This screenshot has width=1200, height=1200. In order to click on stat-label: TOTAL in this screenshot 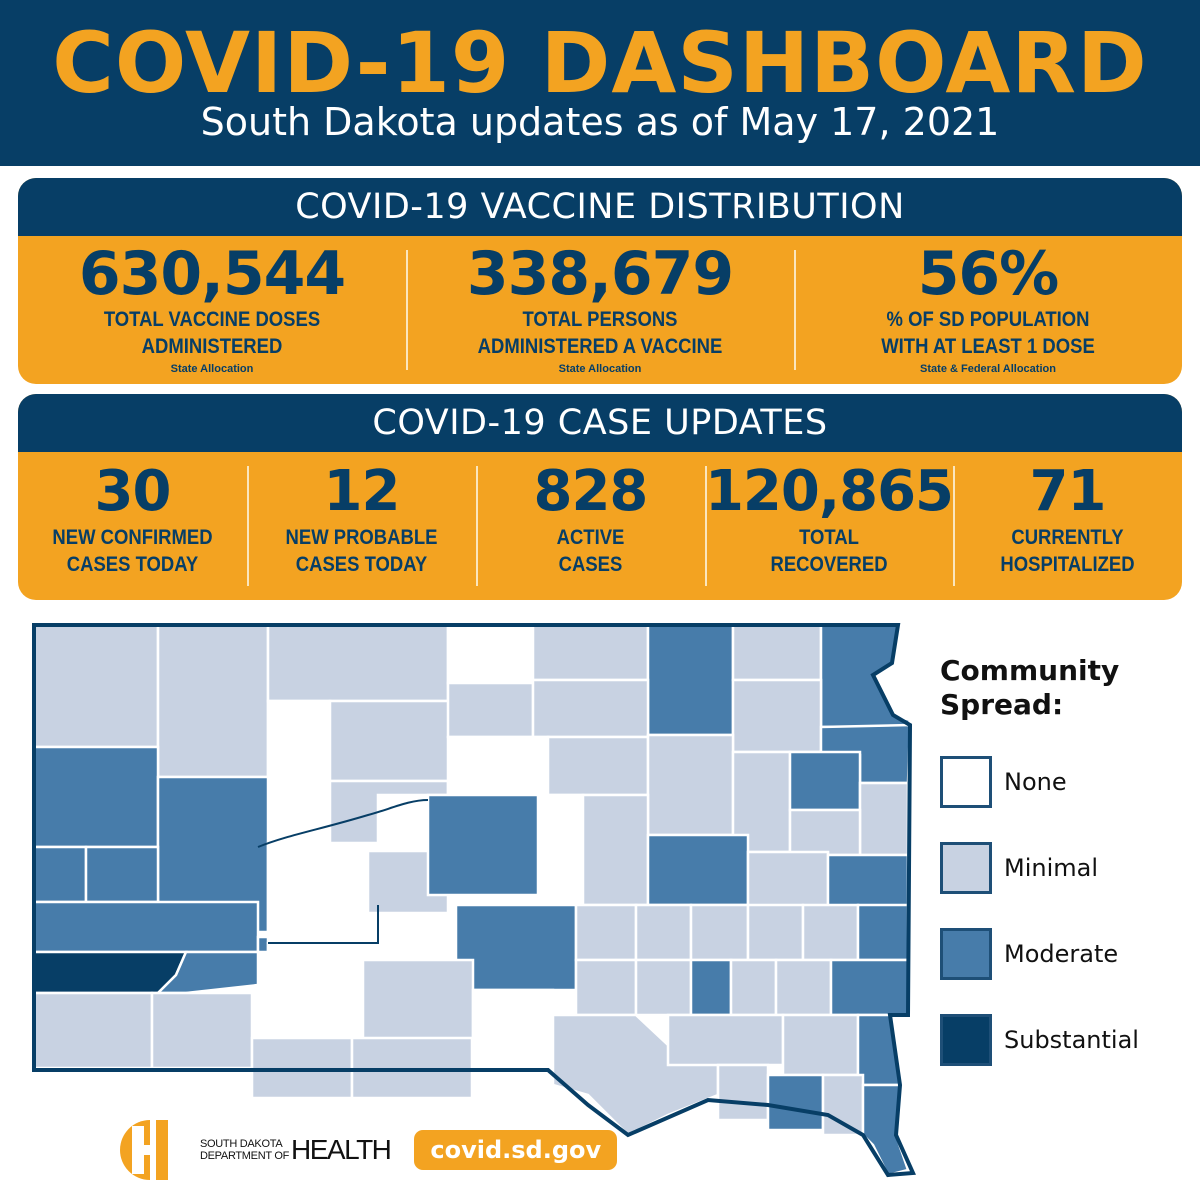, I will do `click(829, 537)`.